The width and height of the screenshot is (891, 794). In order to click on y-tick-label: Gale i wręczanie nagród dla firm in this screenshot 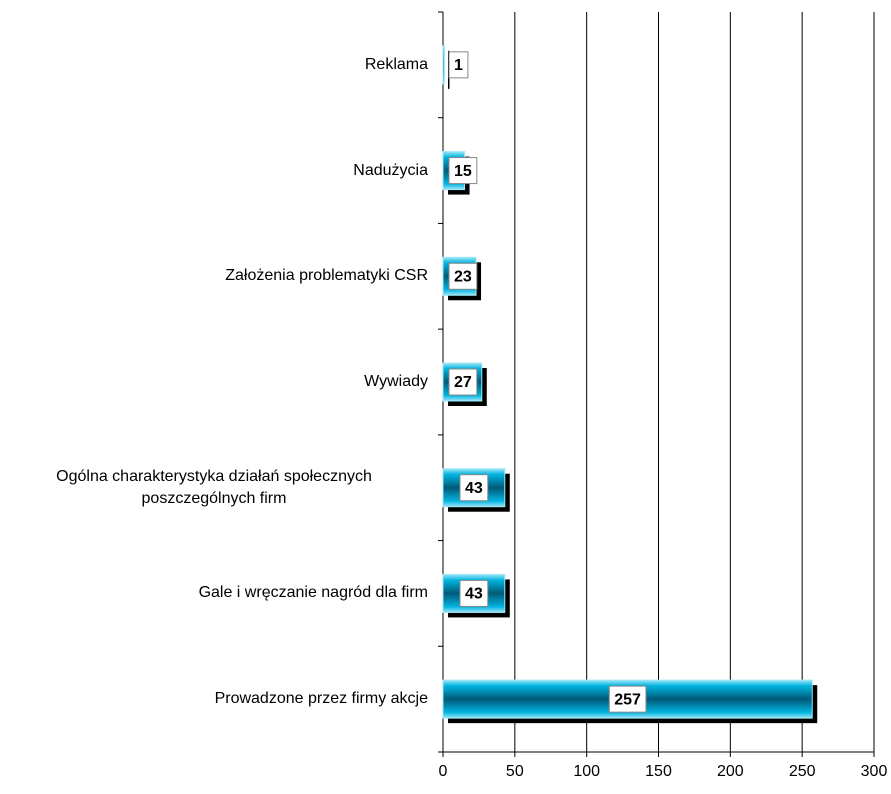, I will do `click(313, 593)`.